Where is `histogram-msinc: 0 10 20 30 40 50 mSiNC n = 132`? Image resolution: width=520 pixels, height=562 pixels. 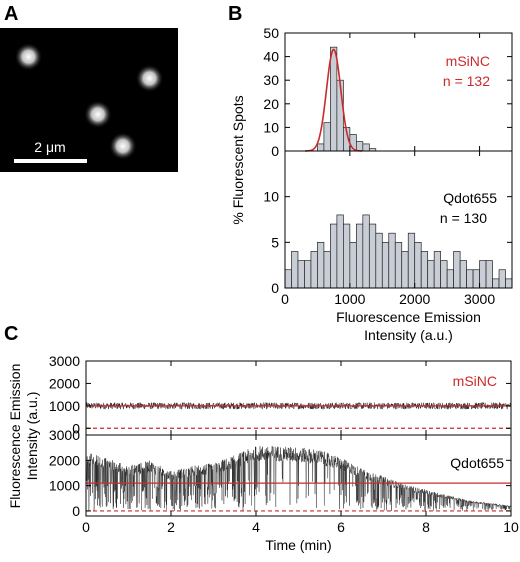 histogram-msinc: 0 10 20 30 40 50 mSiNC n = 132 is located at coordinates (388, 92).